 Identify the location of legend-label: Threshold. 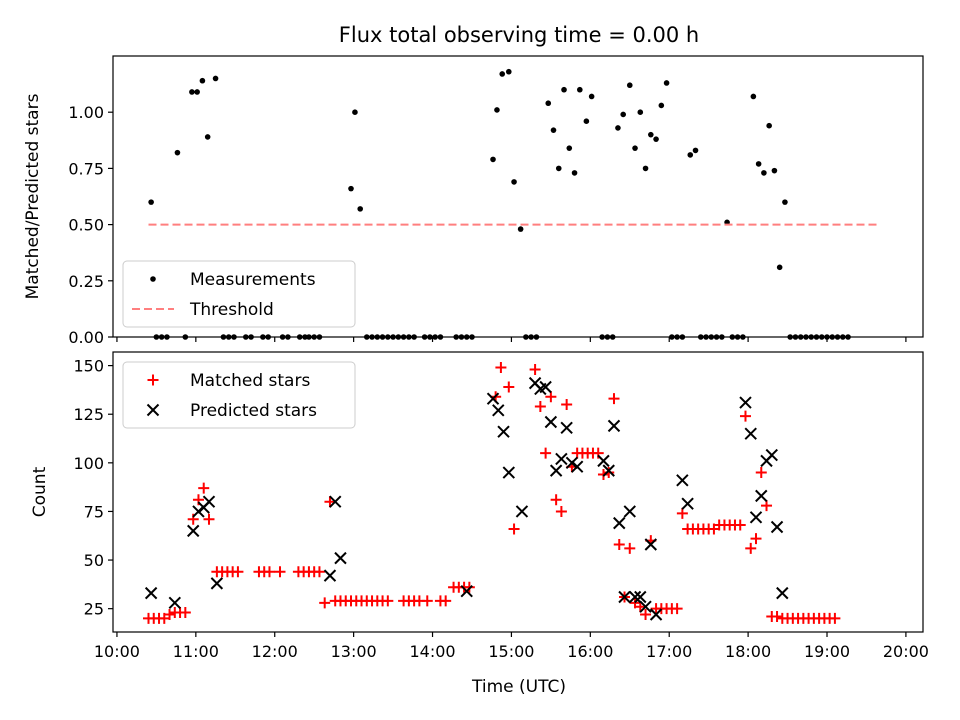
(231, 310).